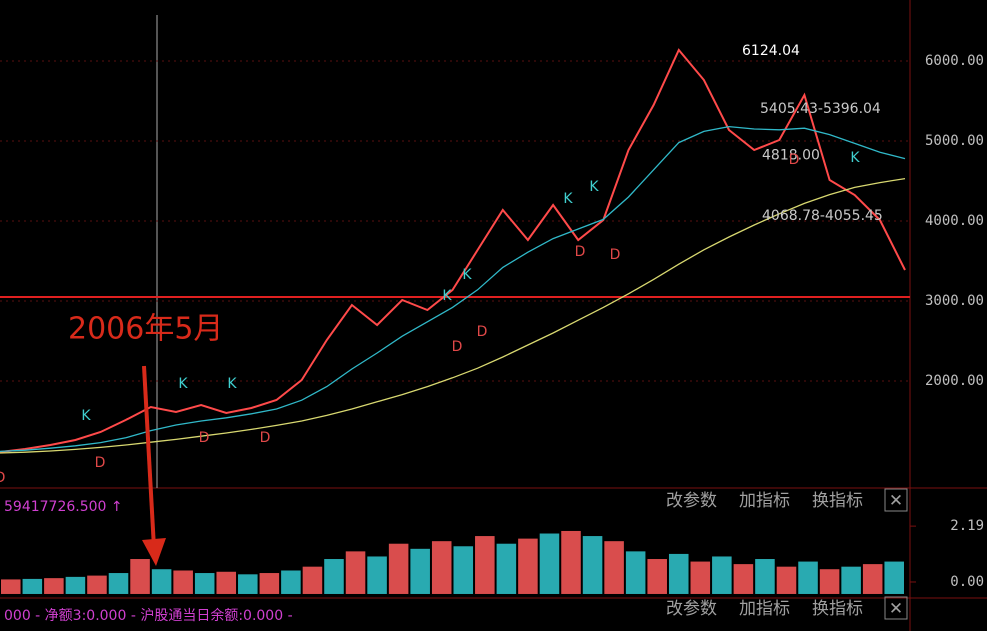 The image size is (987, 631). I want to click on annotation: 2006年5月, so click(145, 329).